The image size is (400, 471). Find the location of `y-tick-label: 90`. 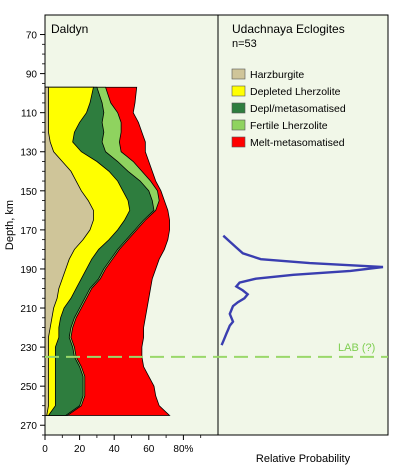

y-tick-label: 90 is located at coordinates (32, 75).